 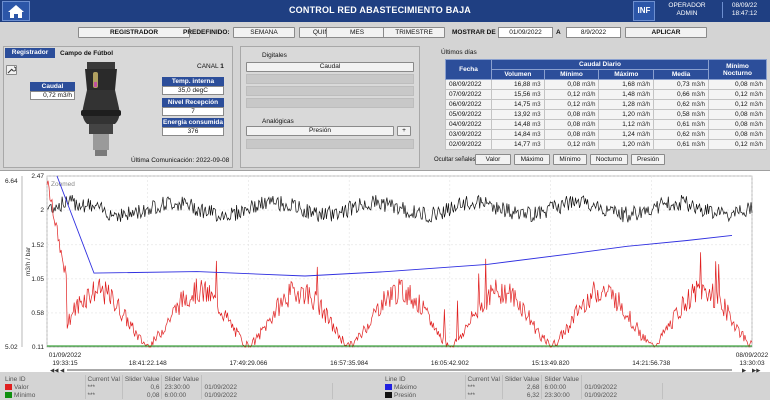 I want to click on home-button, so click(x=16, y=11).